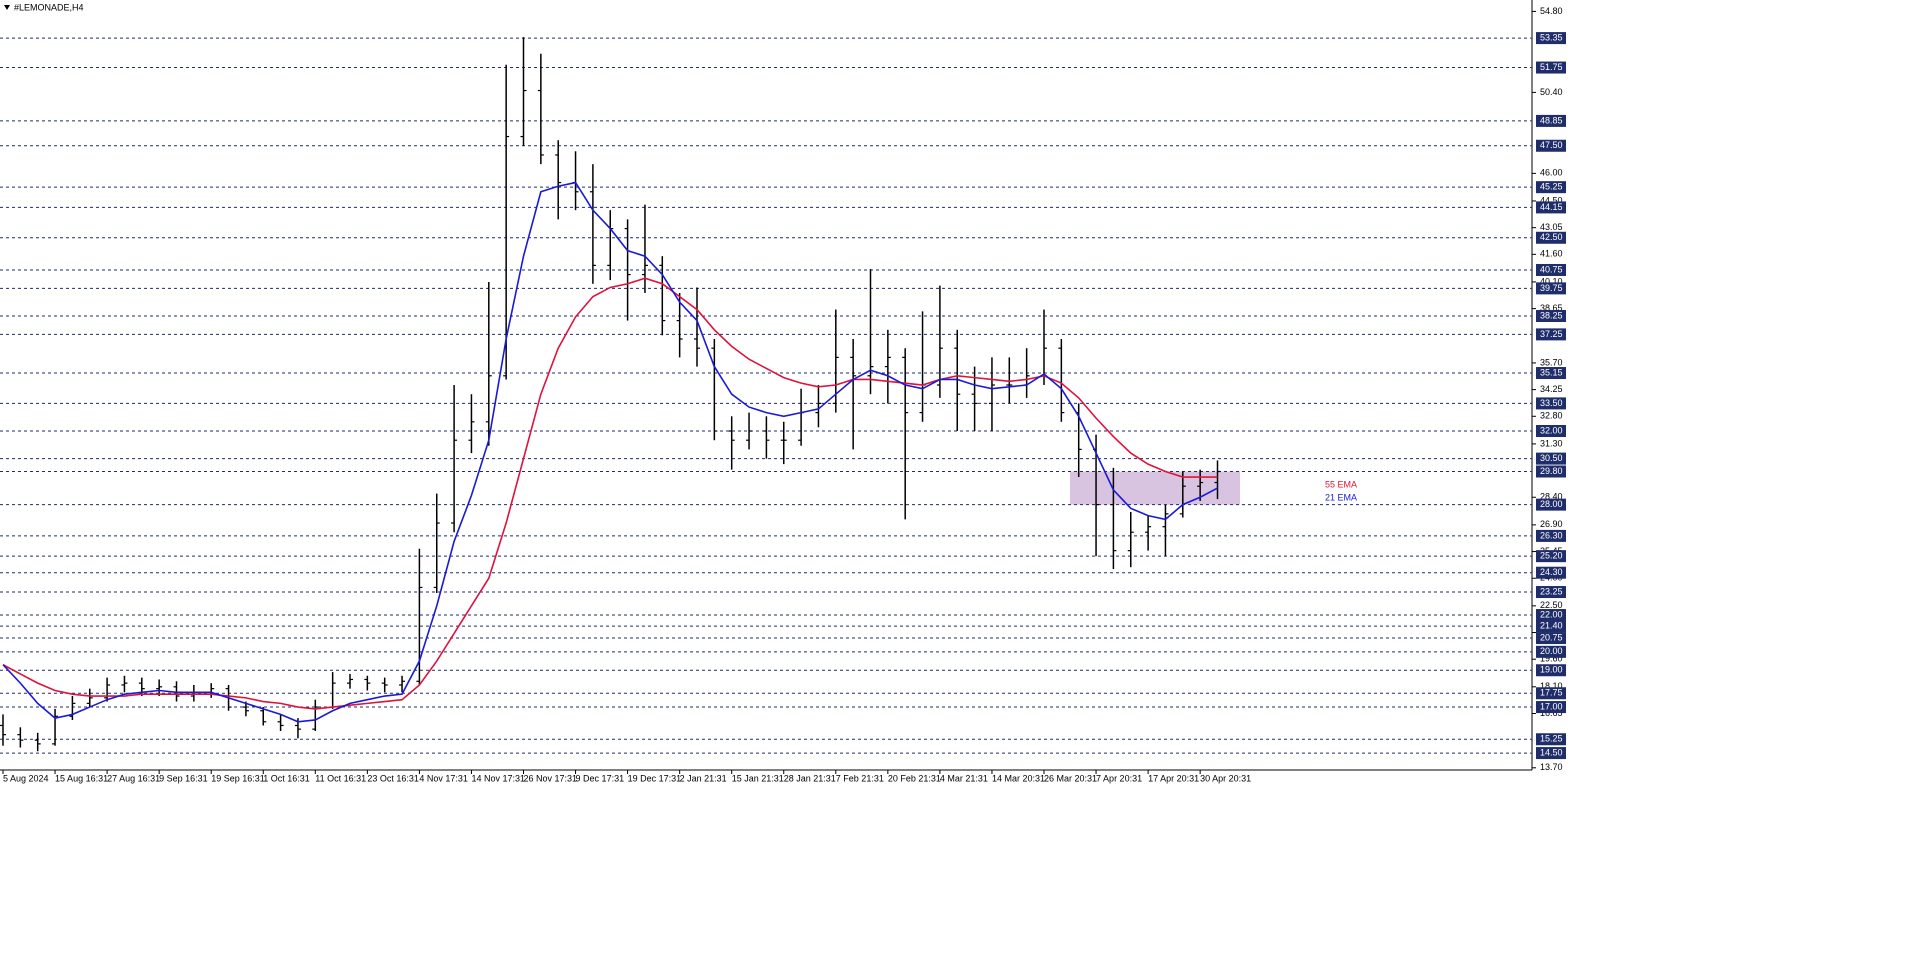 The image size is (1916, 963). Describe the element at coordinates (1551, 524) in the screenshot. I see `y-tick-label: 26.90` at that location.